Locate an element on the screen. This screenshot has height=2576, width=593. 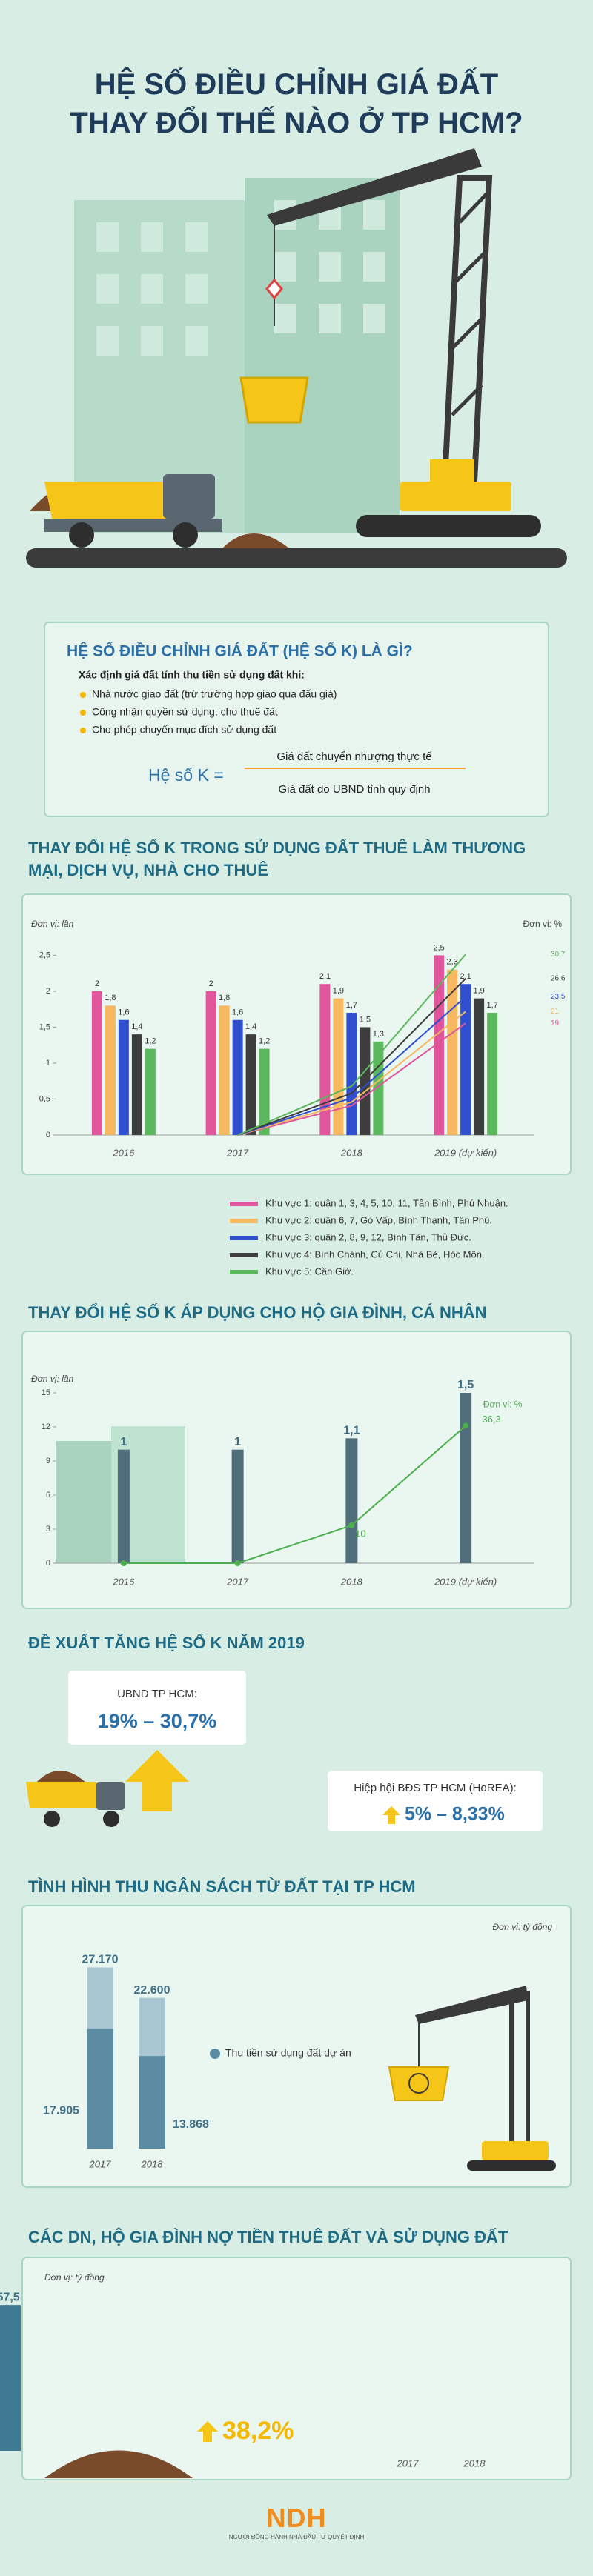
line-label: 19 is located at coordinates (555, 1023).